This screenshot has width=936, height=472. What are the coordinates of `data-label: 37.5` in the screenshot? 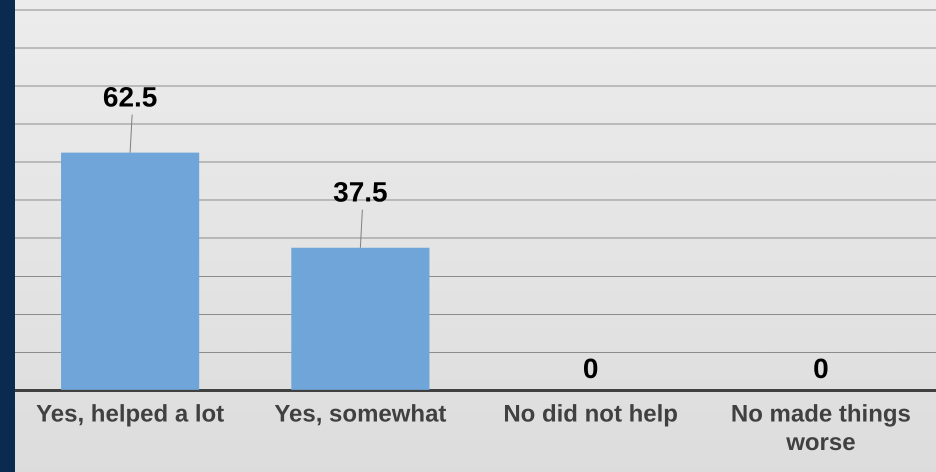 It's located at (360, 192).